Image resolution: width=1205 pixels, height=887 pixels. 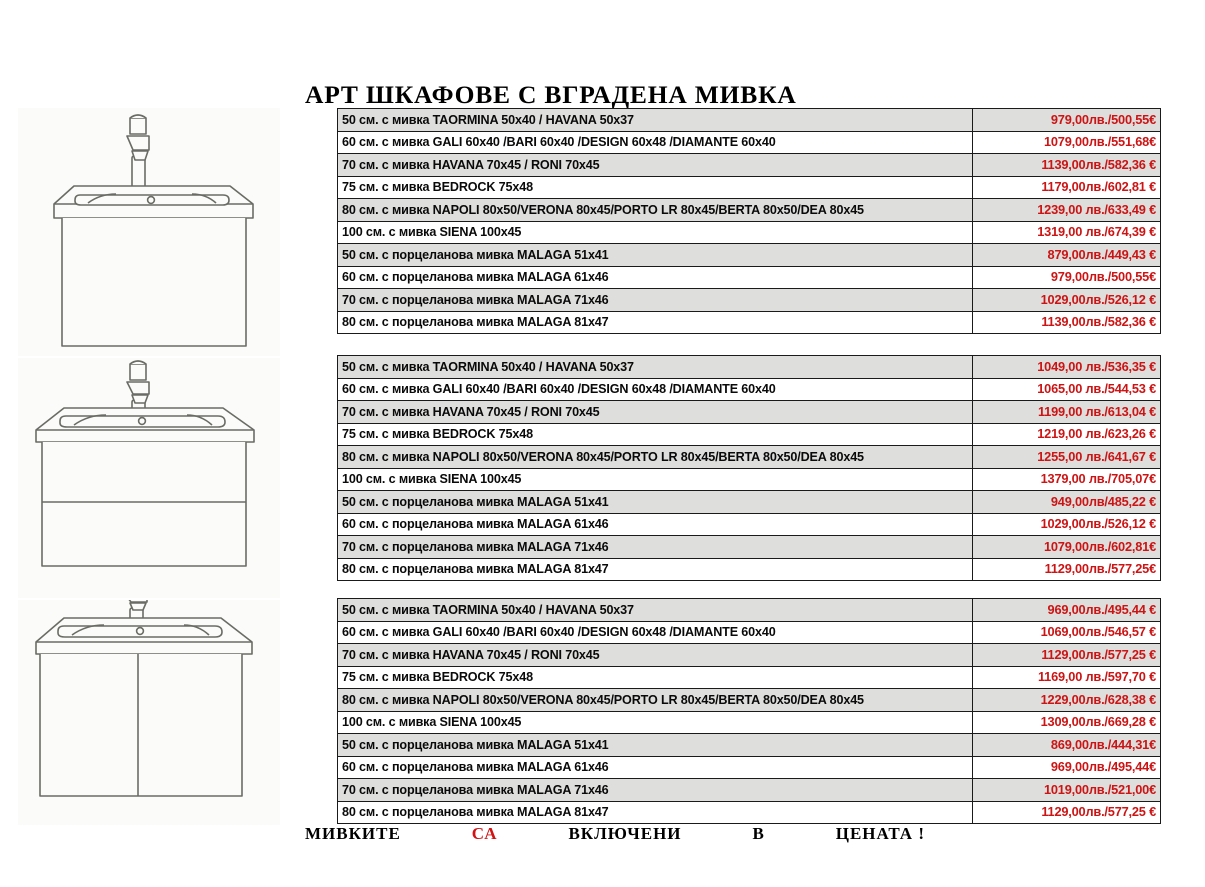 What do you see at coordinates (1066, 457) in the screenshot?
I see `product-price-cell: 1255,00 лв./641,67 €` at bounding box center [1066, 457].